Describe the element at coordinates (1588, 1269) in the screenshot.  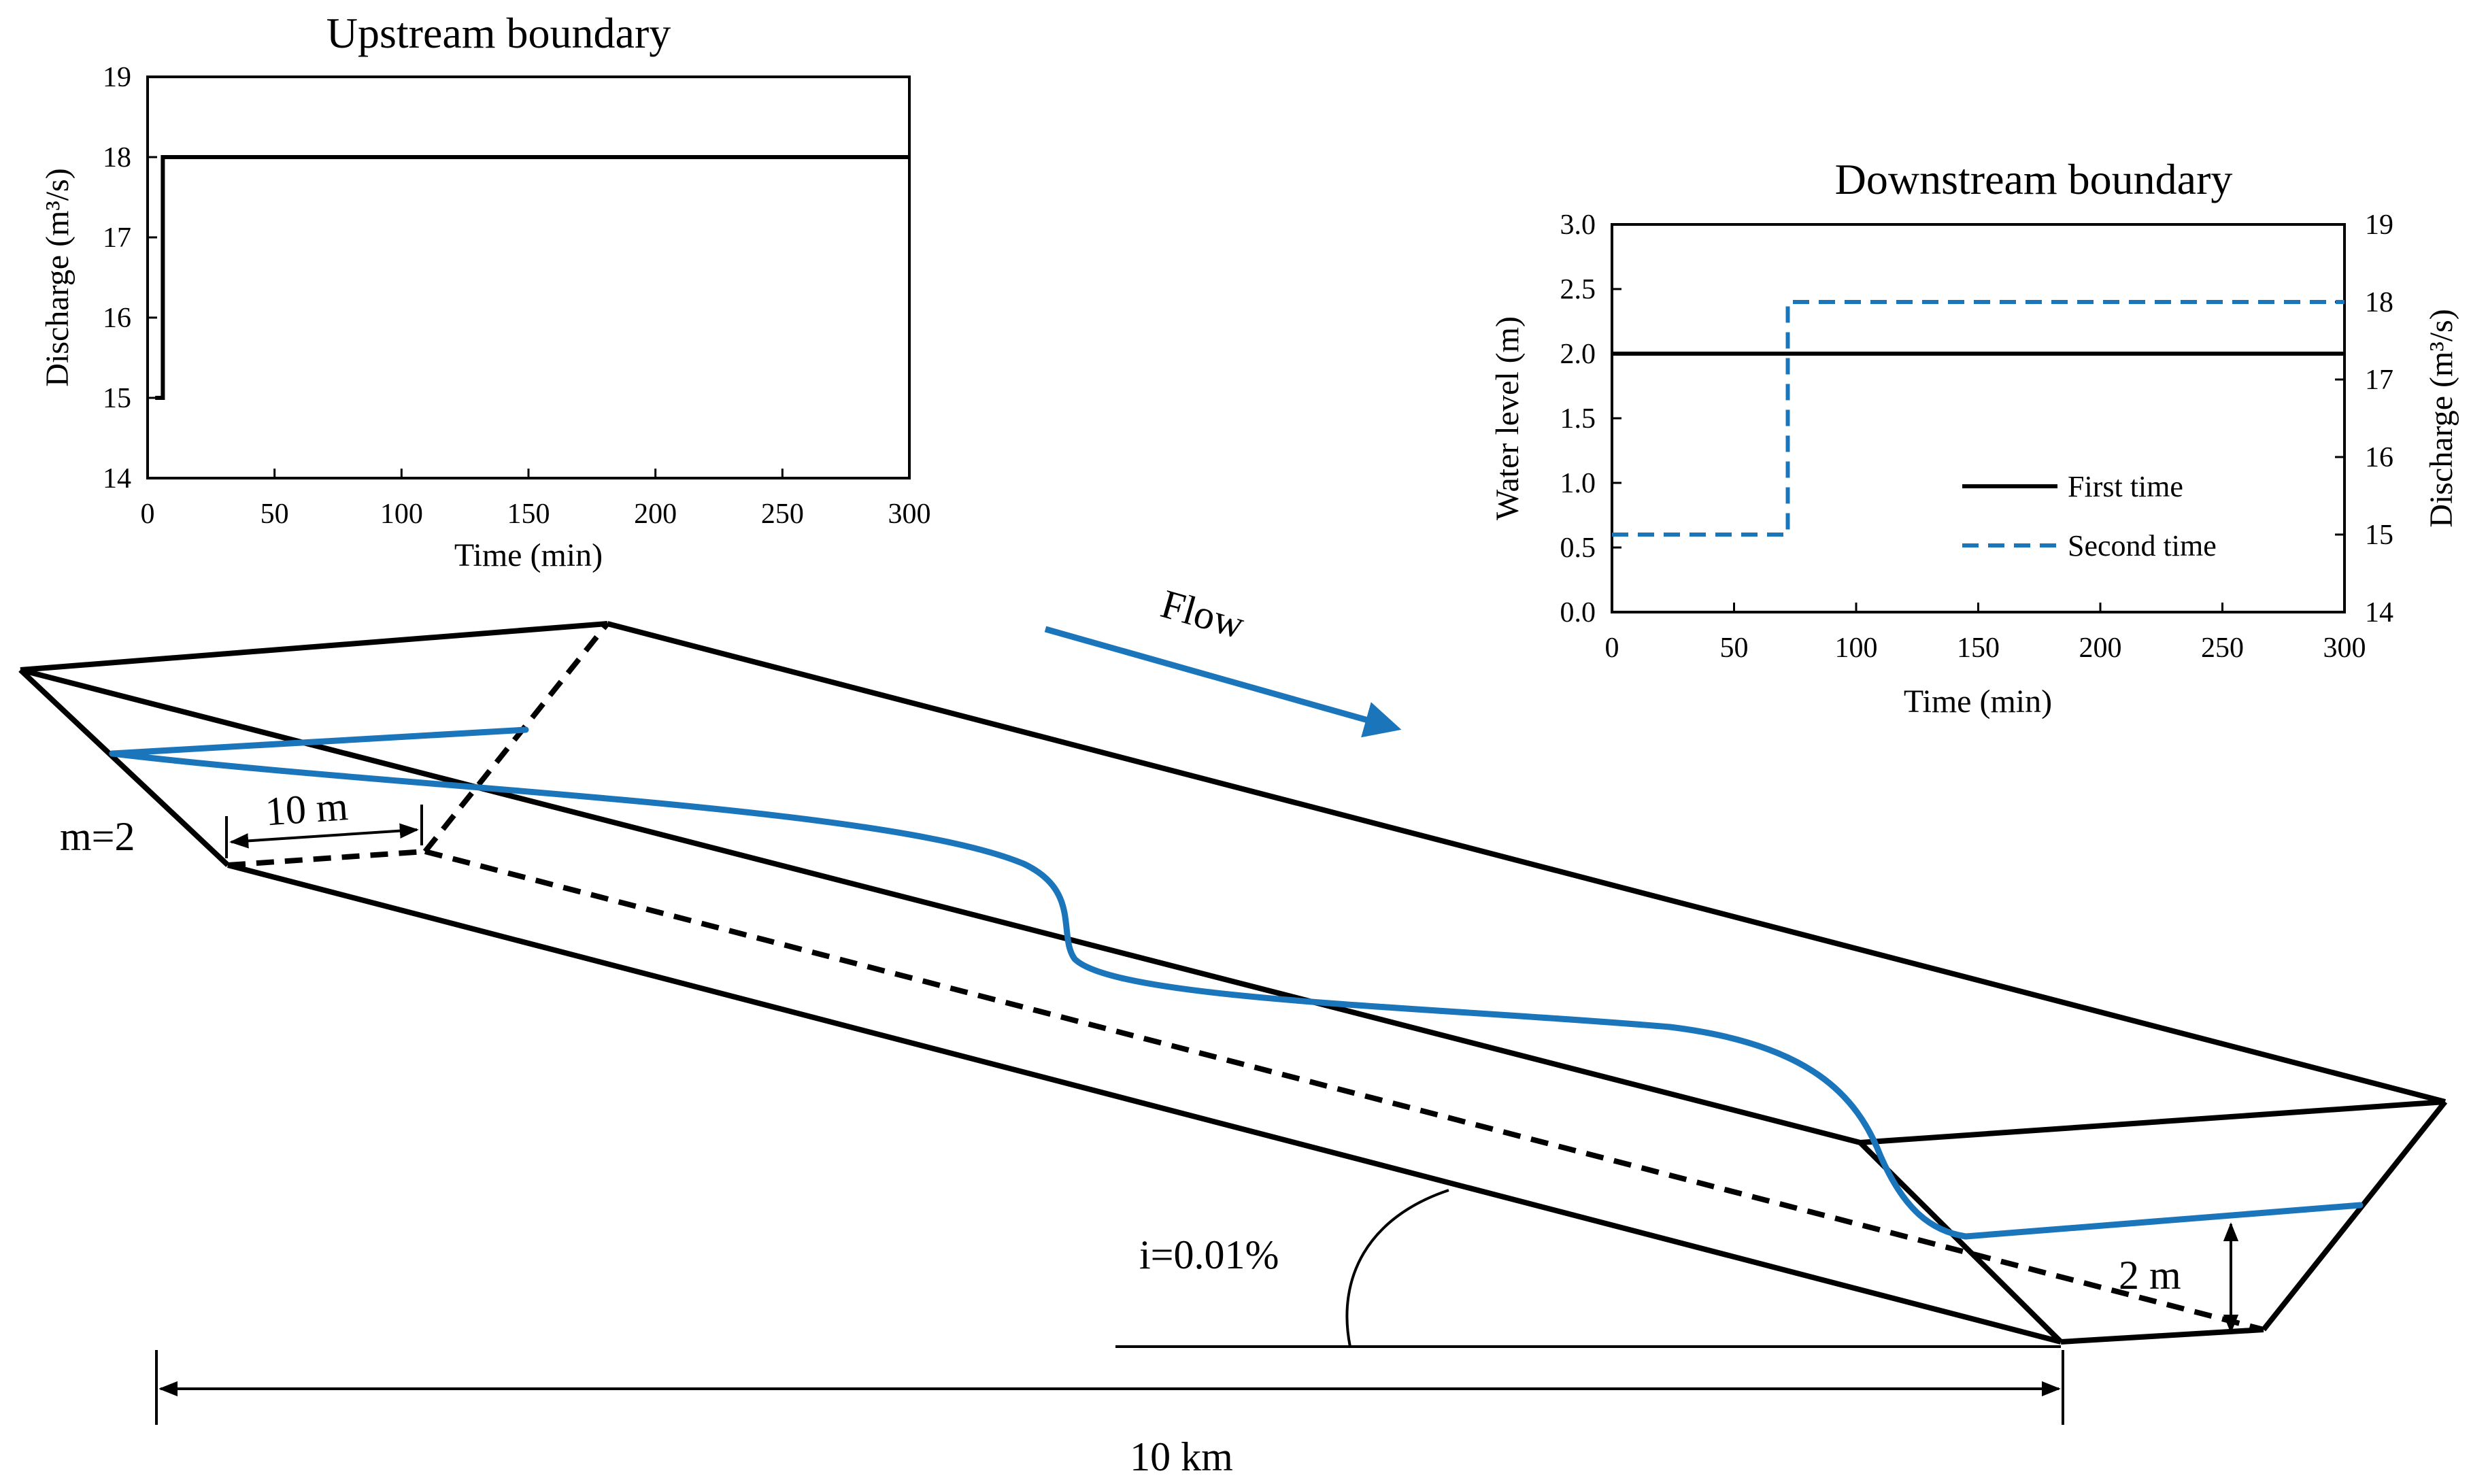
I see `slope-indicator` at that location.